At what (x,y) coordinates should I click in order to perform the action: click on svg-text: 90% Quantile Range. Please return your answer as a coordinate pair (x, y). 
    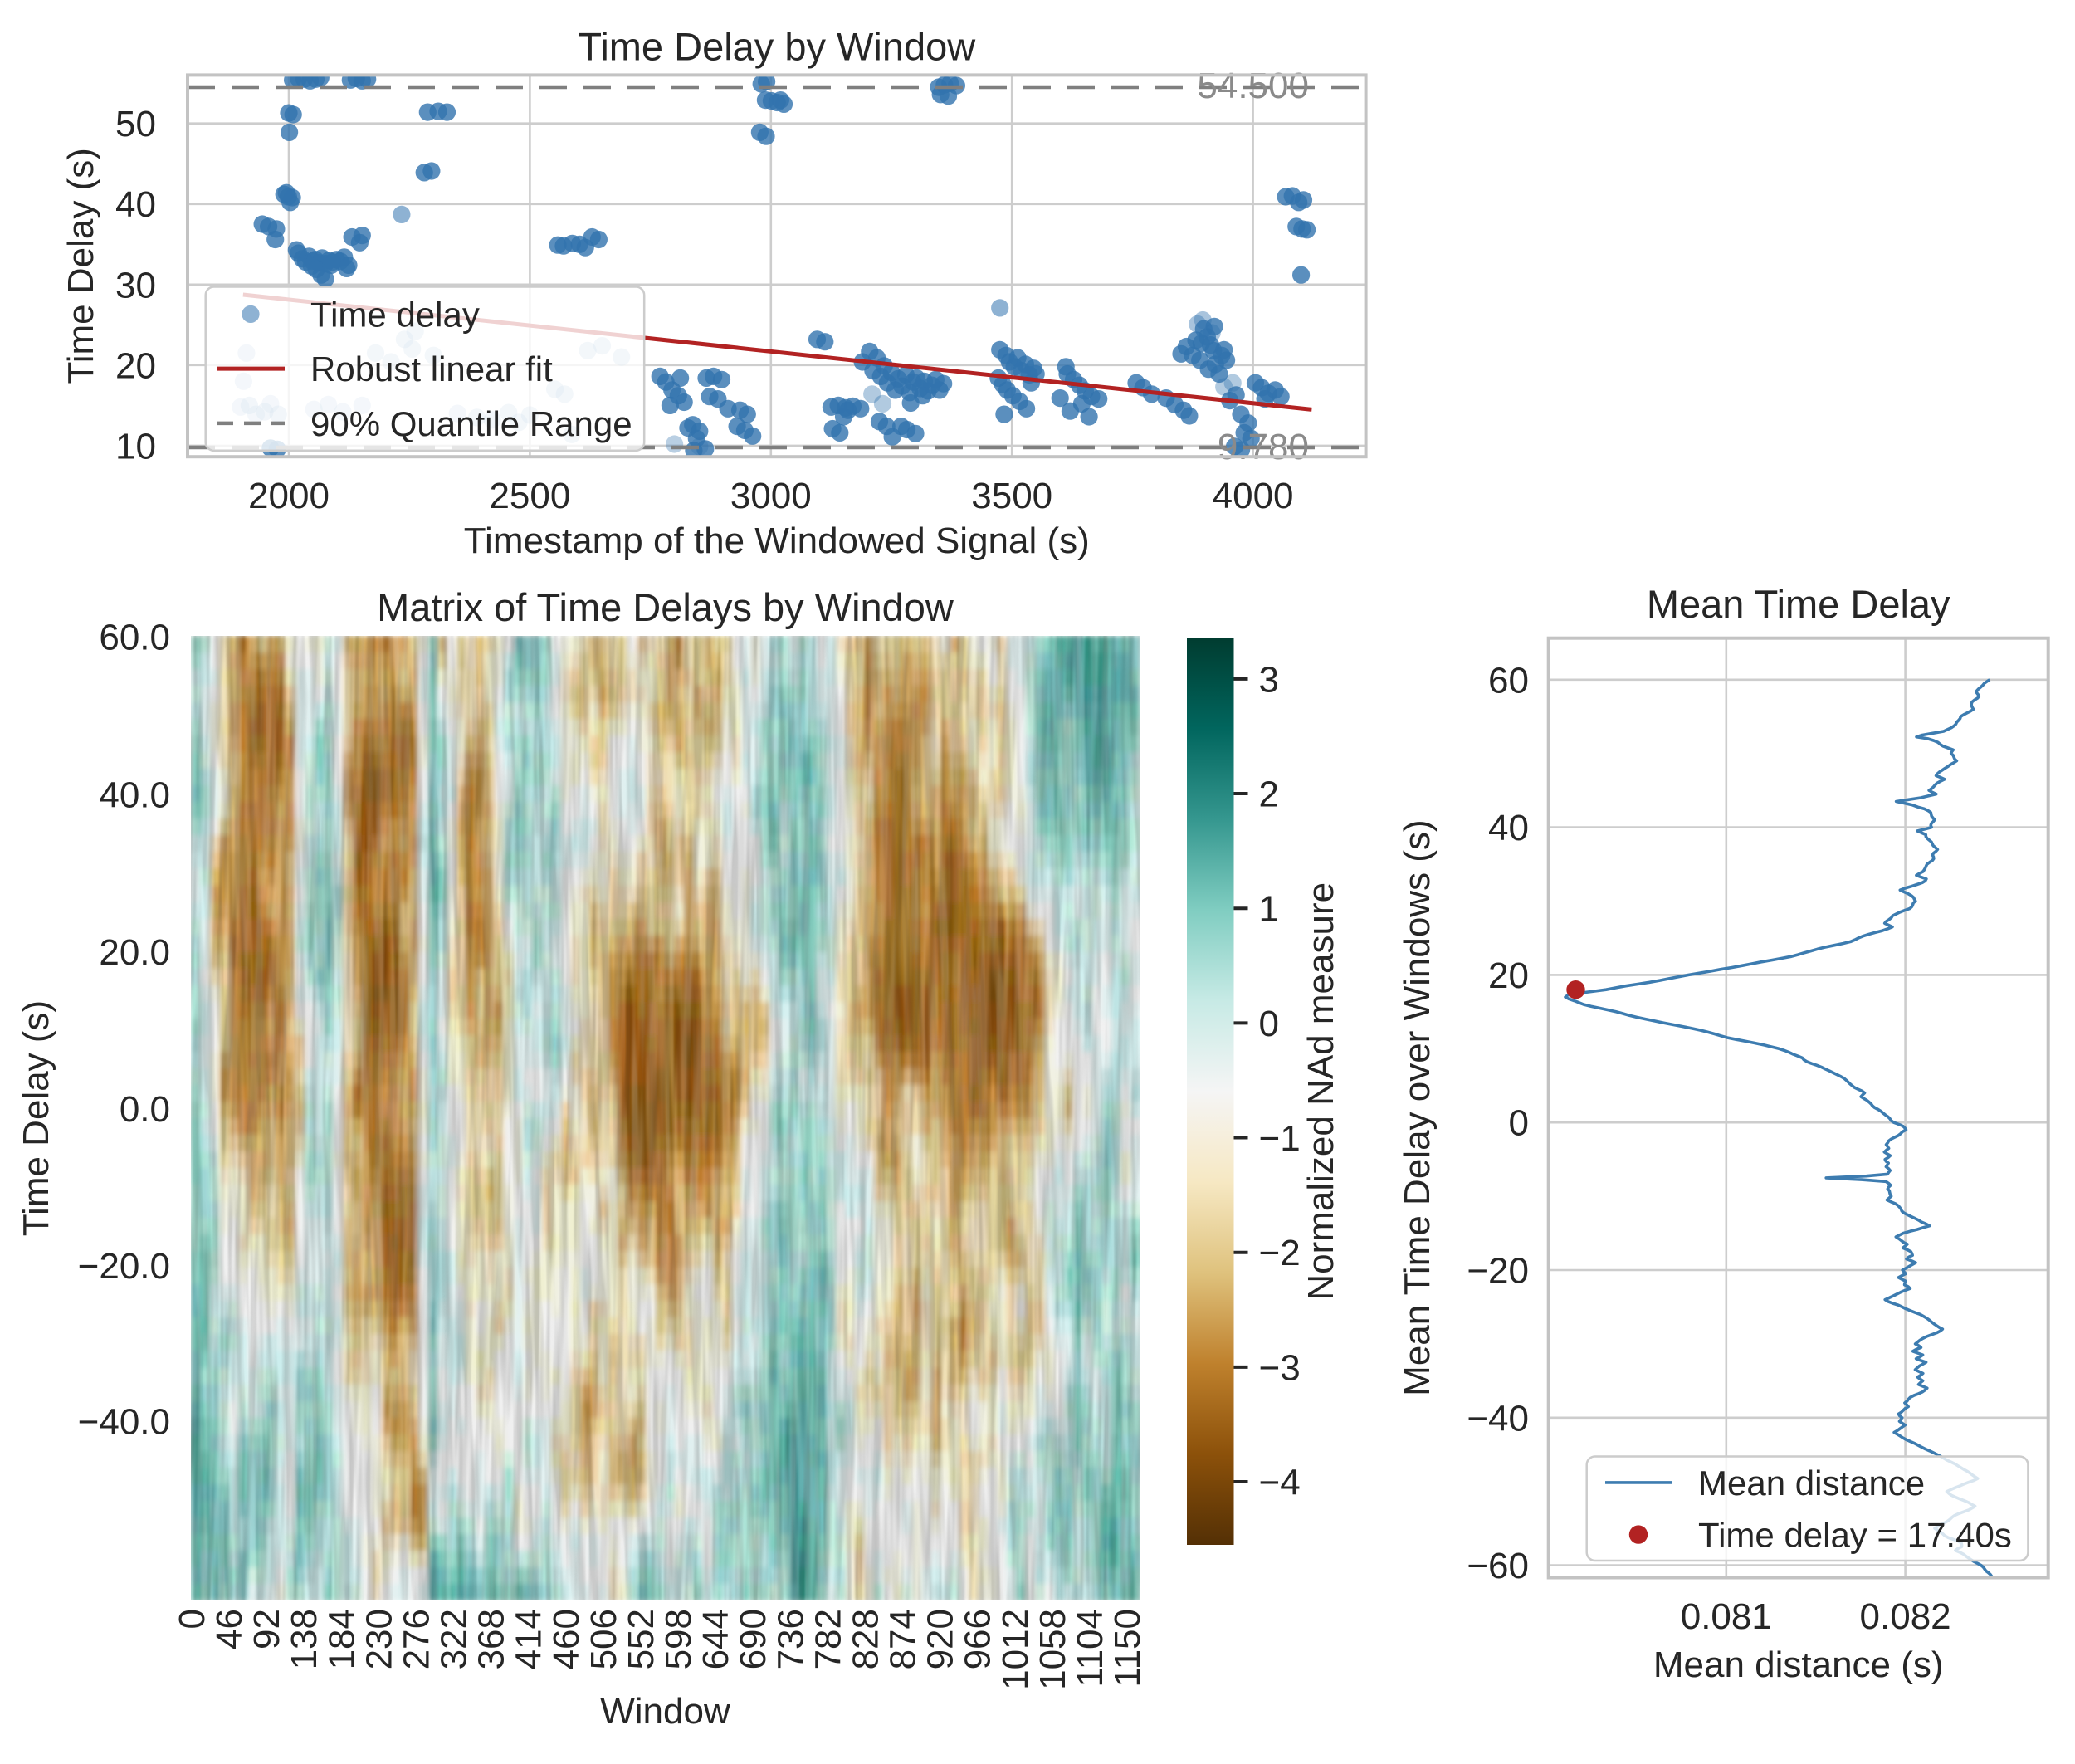
    Looking at the image, I should click on (471, 424).